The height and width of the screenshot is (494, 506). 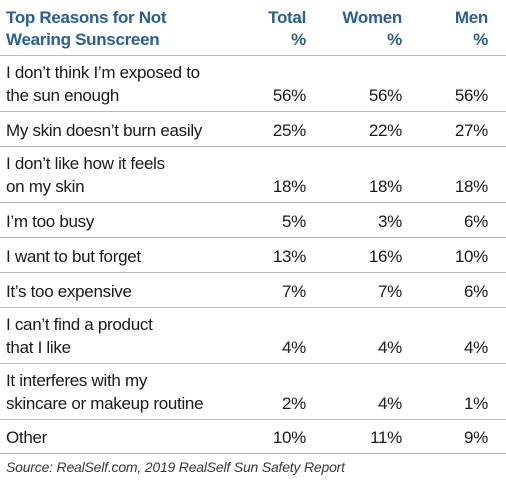 What do you see at coordinates (471, 130) in the screenshot?
I see `row-men: 27%` at bounding box center [471, 130].